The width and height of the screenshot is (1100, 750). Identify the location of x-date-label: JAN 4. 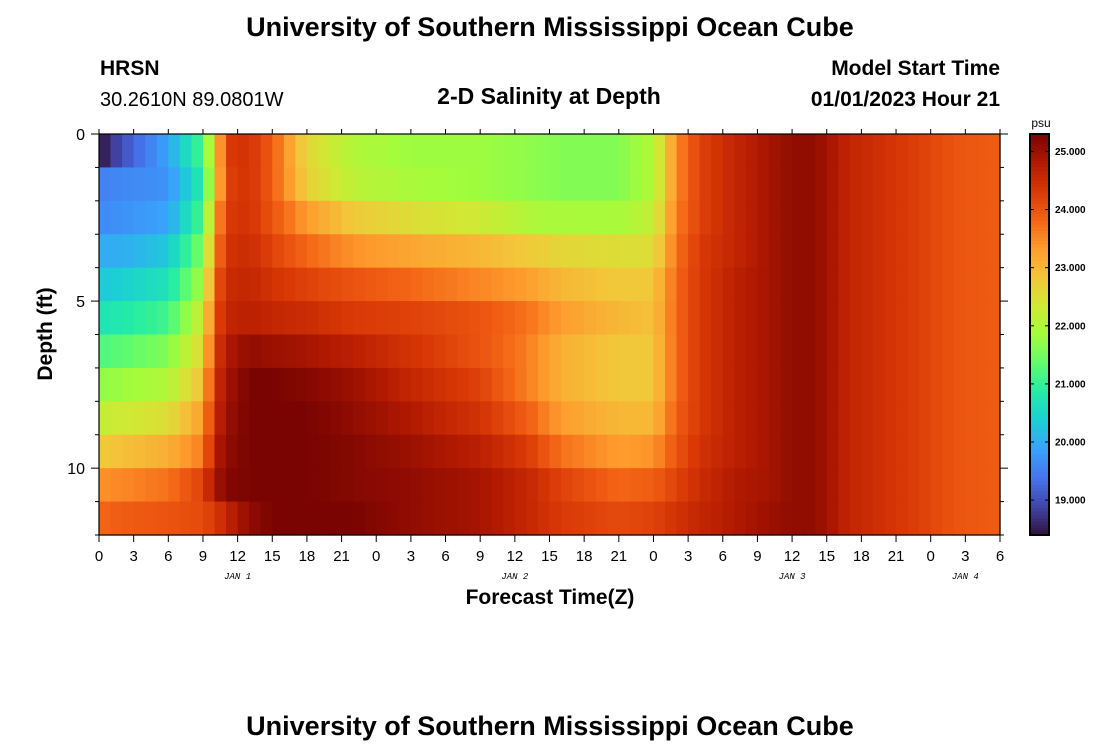
(965, 577).